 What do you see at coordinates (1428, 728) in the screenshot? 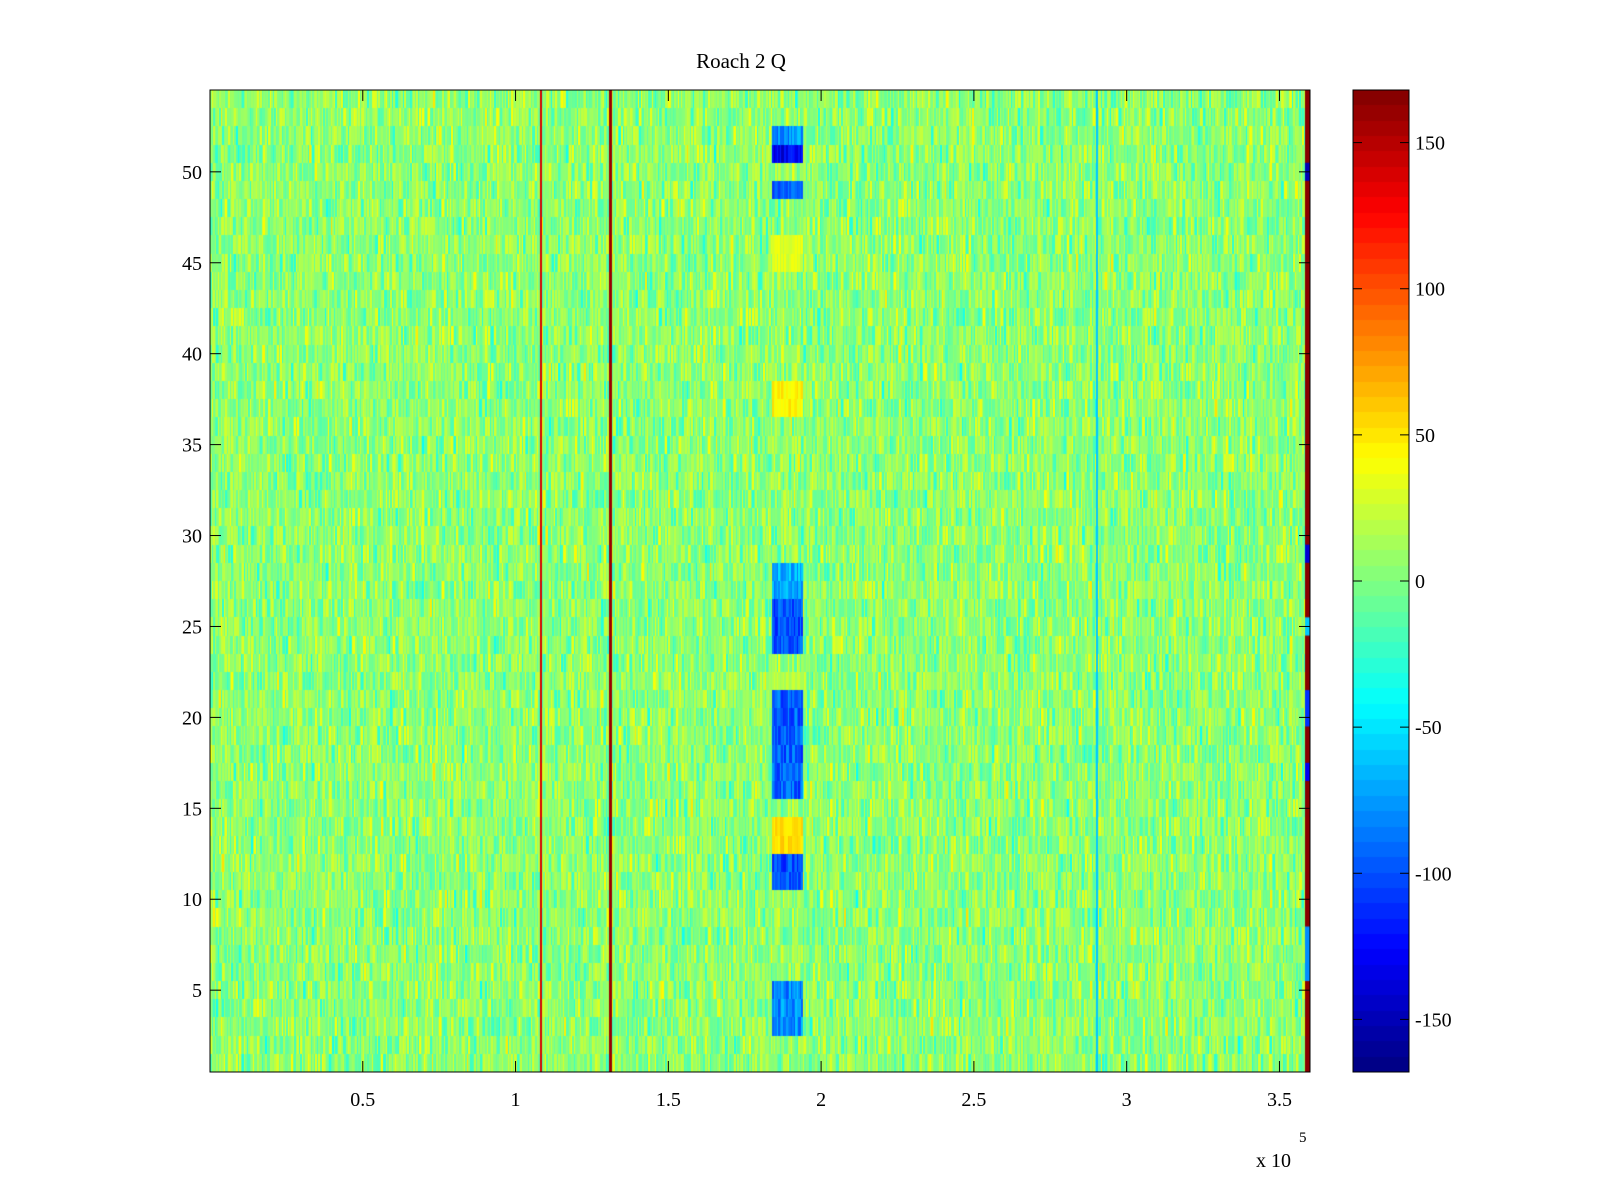
I see `colorbar-tick-label: -50` at bounding box center [1428, 728].